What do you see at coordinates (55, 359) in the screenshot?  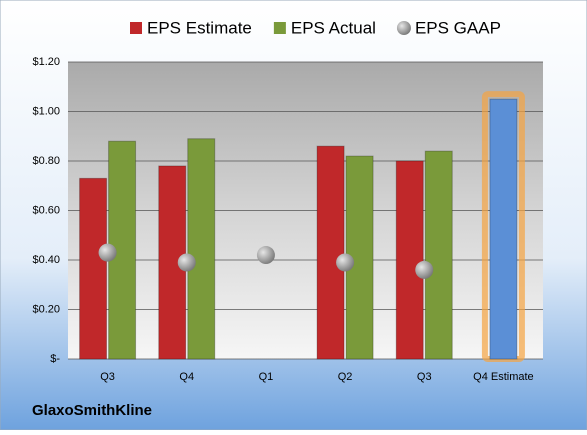 I see `y-tick-label: $-` at bounding box center [55, 359].